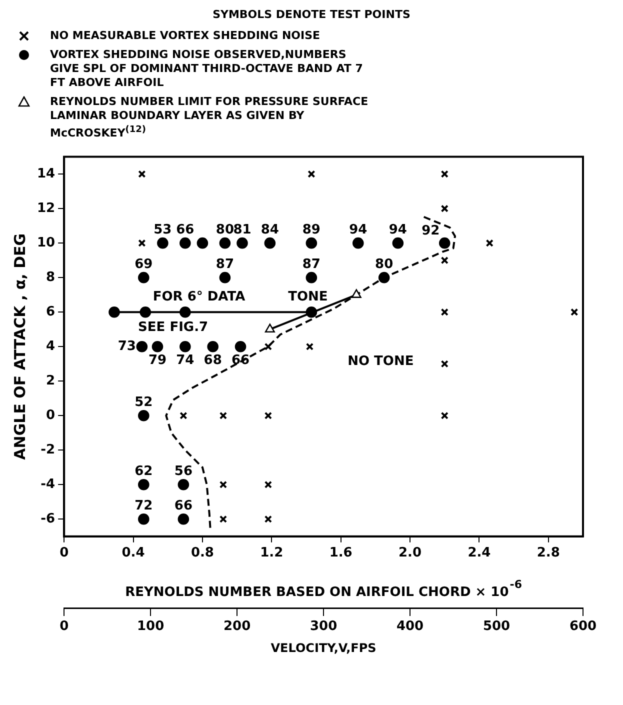 This screenshot has height=705, width=623. Describe the element at coordinates (311, 230) in the screenshot. I see `annotation: 89` at that location.